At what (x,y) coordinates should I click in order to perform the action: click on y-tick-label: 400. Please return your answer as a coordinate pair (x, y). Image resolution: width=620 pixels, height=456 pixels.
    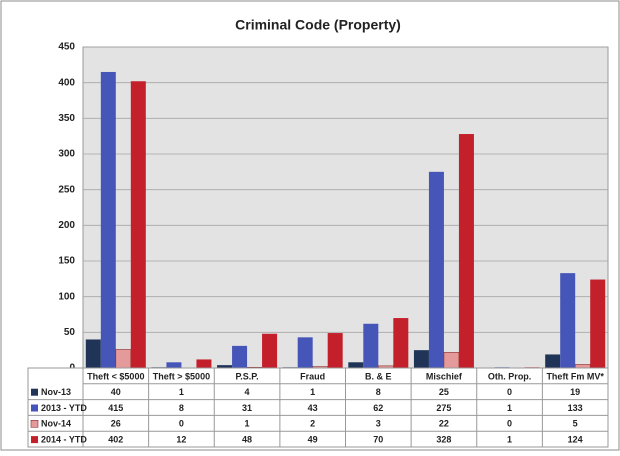
    Looking at the image, I should click on (66, 82).